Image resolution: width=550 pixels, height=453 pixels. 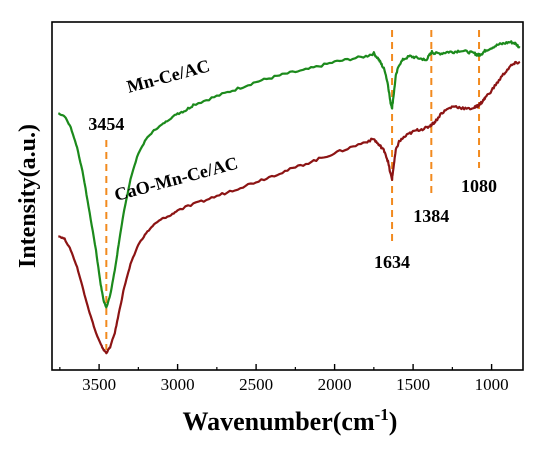 What do you see at coordinates (99, 384) in the screenshot?
I see `x-tick-label: 3500` at bounding box center [99, 384].